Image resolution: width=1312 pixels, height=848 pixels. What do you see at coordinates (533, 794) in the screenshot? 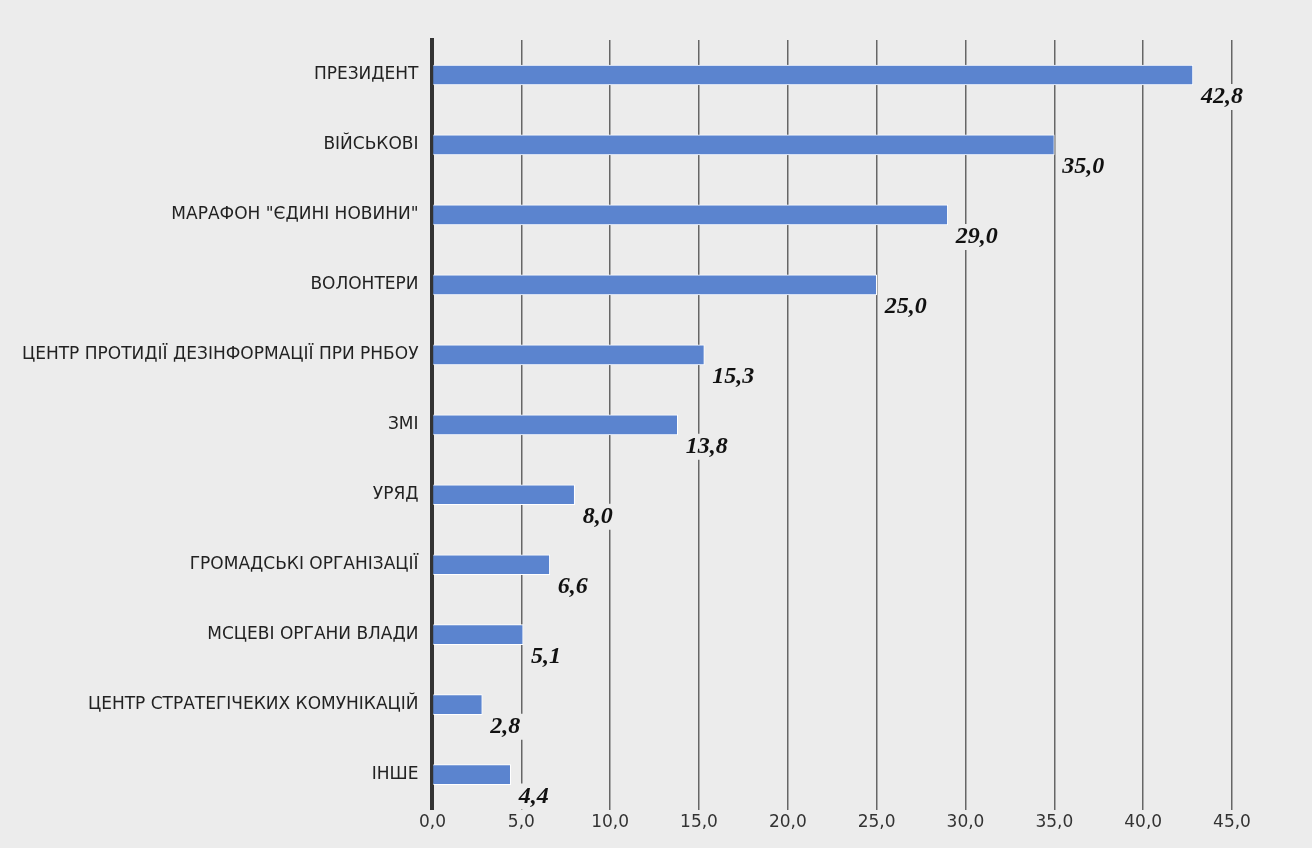
I see `data-label: 4,4` at bounding box center [533, 794].